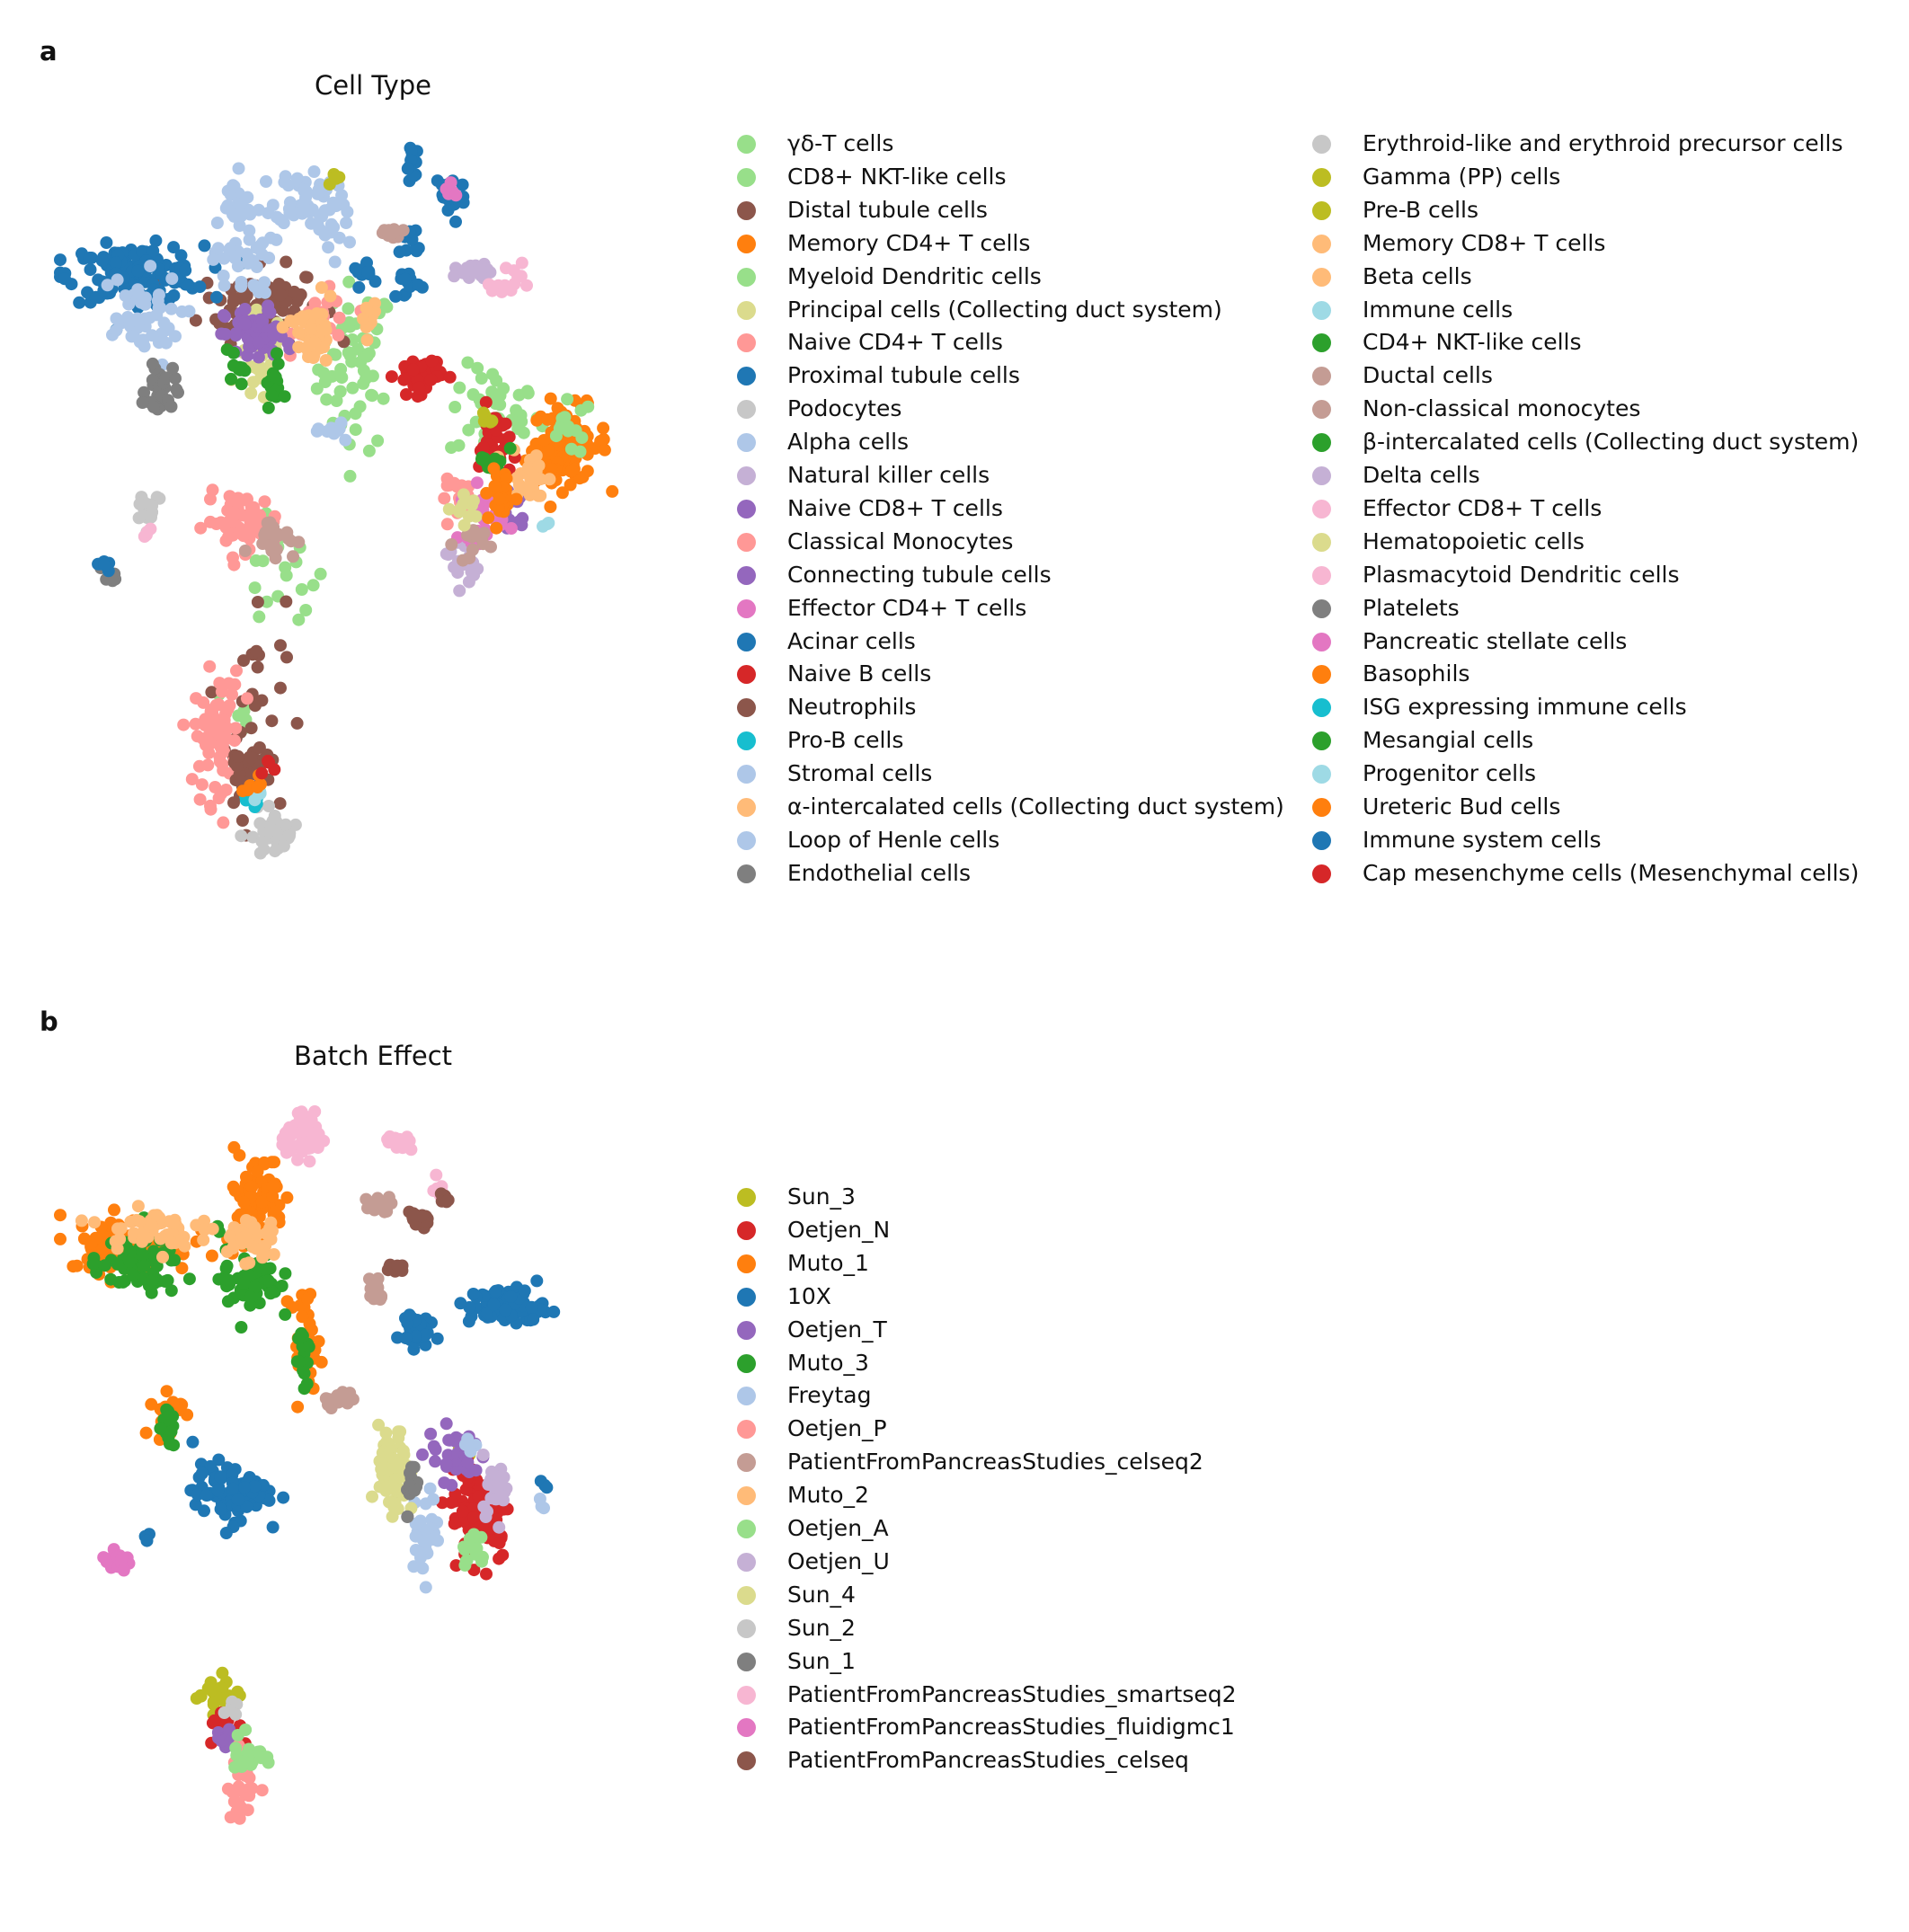 This screenshot has height=1932, width=1909. I want to click on legend-label: PatientFromPancreasStudies_smartseq2, so click(1012, 1693).